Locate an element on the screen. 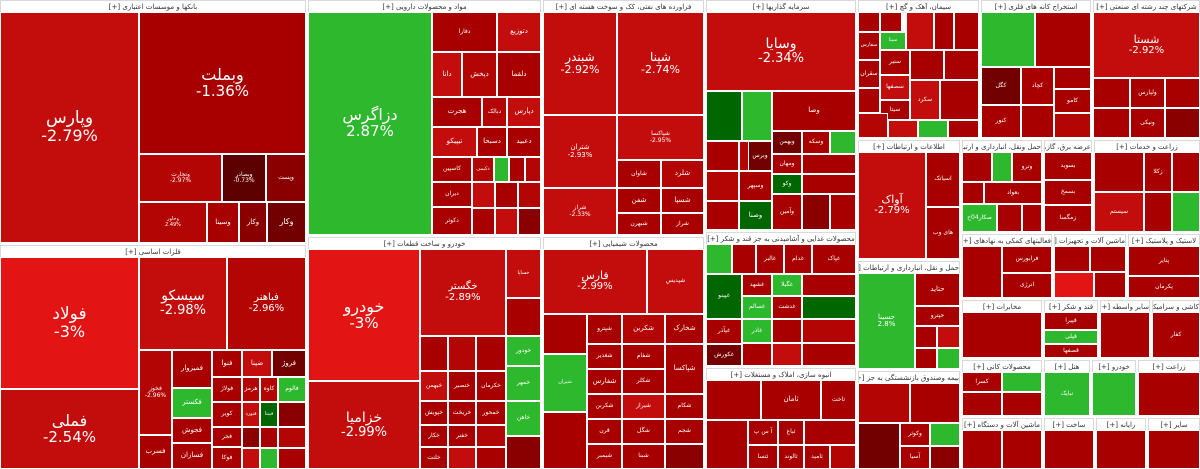 The height and width of the screenshot is (469, 1200). stock-cell: ولپارس is located at coordinates (1147, 93).